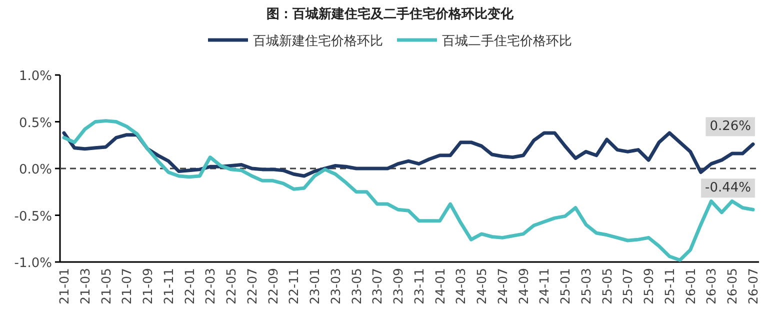  What do you see at coordinates (482, 286) in the screenshot?
I see `x-tick-label: 24-05` at bounding box center [482, 286].